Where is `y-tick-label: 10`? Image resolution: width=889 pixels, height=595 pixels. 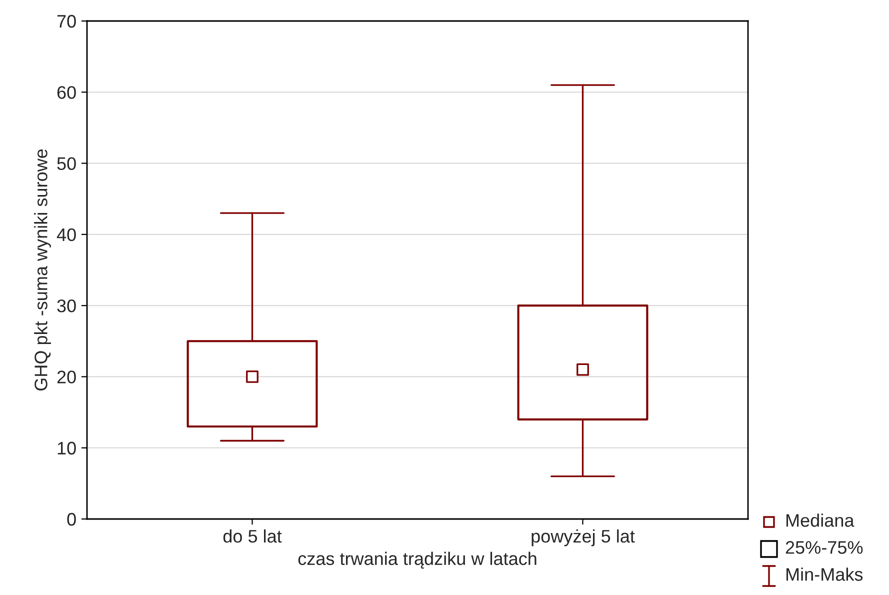
y-tick-label: 10 is located at coordinates (67, 448).